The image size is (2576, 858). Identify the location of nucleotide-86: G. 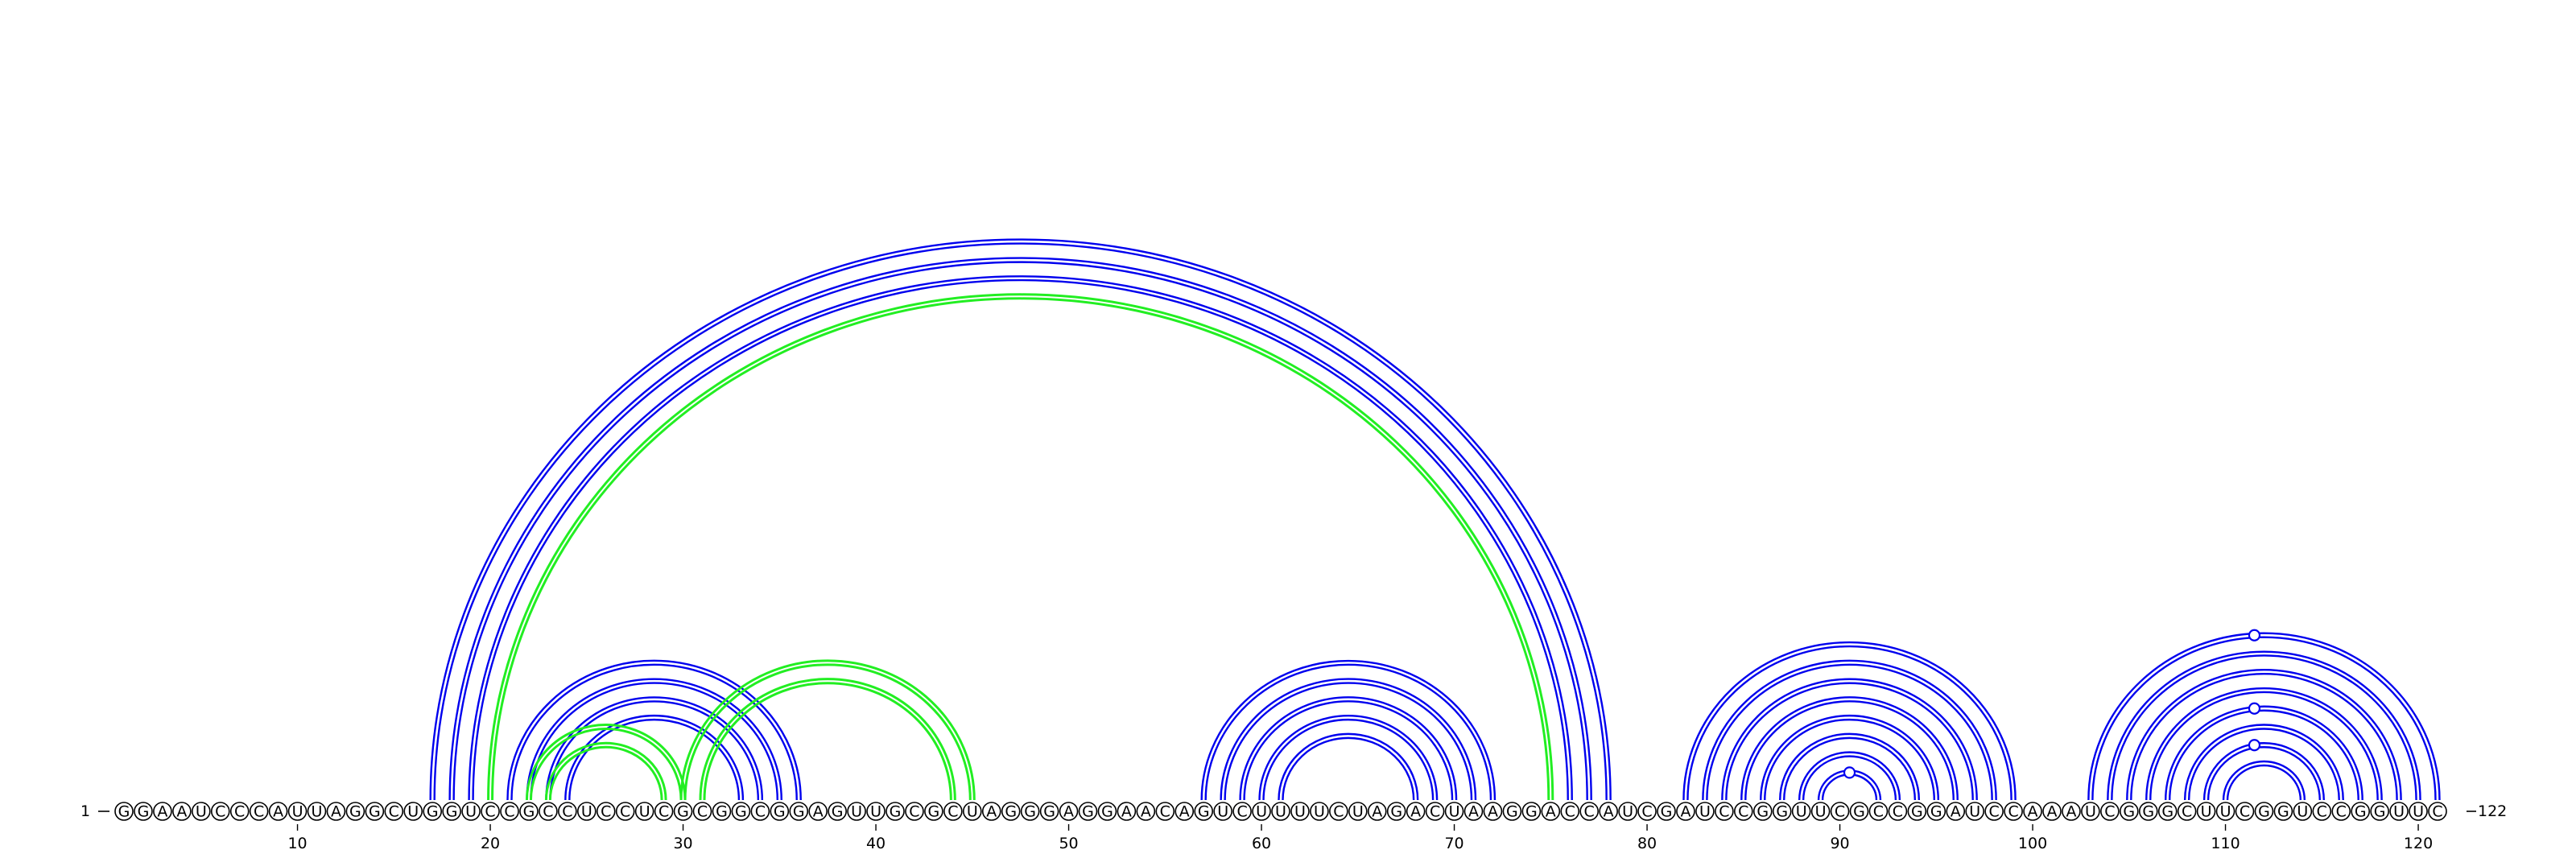
(1763, 812).